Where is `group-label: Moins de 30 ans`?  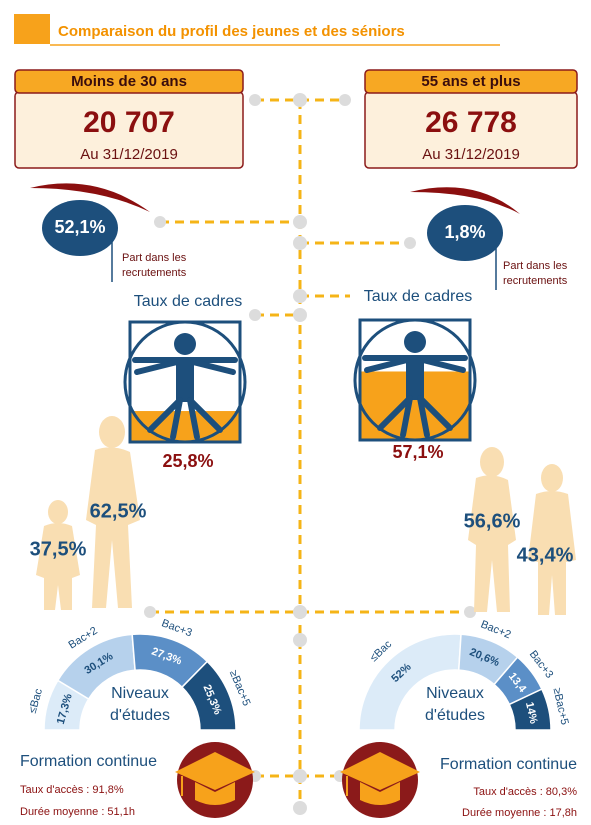
group-label: Moins de 30 ans is located at coordinates (129, 81).